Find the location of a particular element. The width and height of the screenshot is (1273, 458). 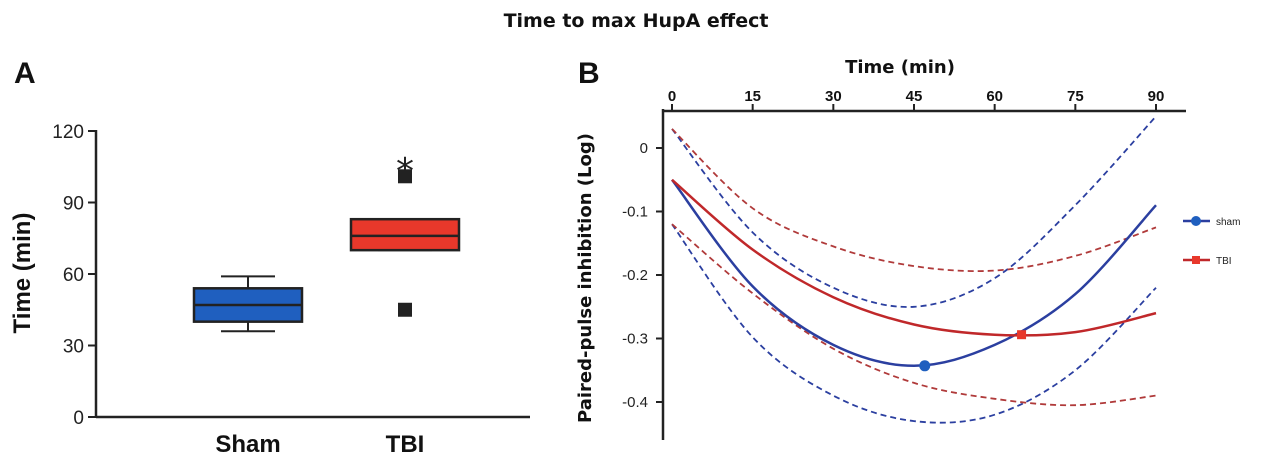

line-x-tick-label: 90 is located at coordinates (1156, 96).